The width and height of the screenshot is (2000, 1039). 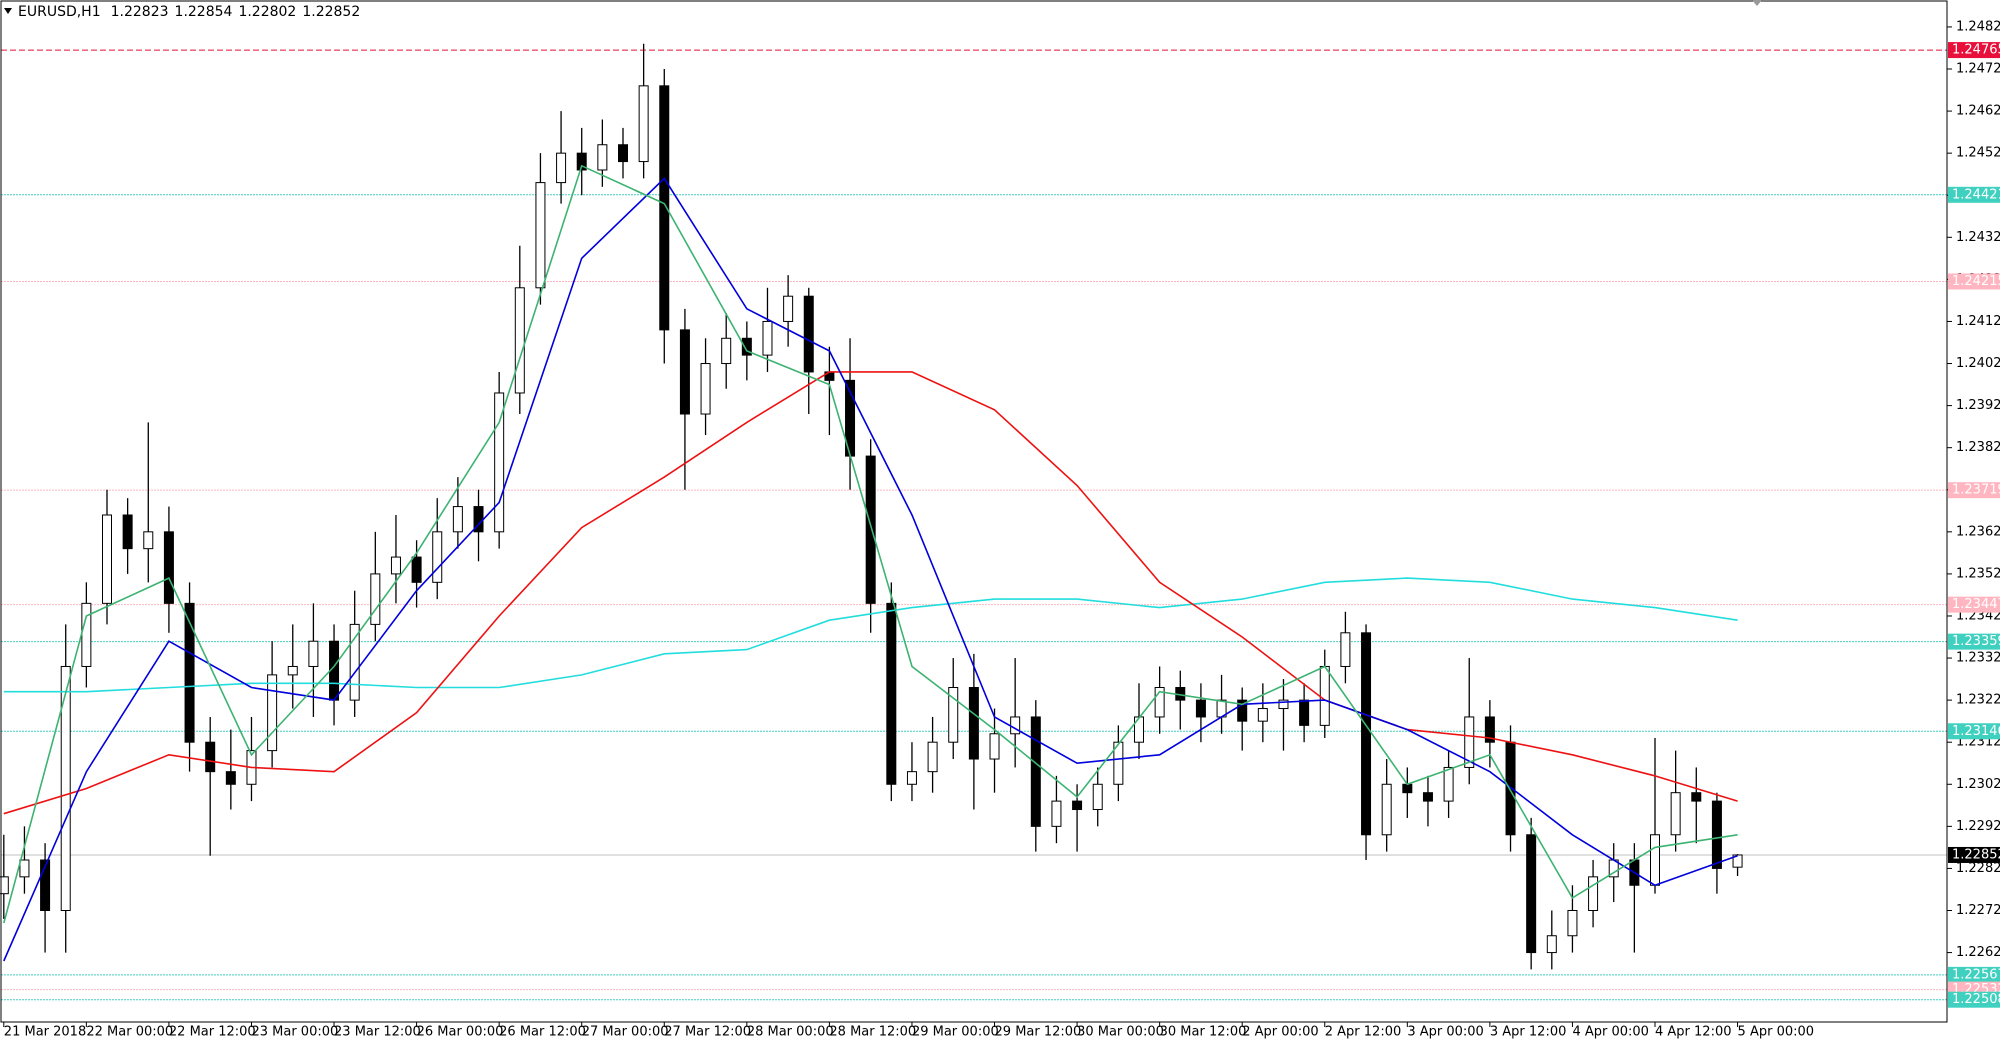 I want to click on y-tick-label: 1.24320, so click(x=1978, y=237).